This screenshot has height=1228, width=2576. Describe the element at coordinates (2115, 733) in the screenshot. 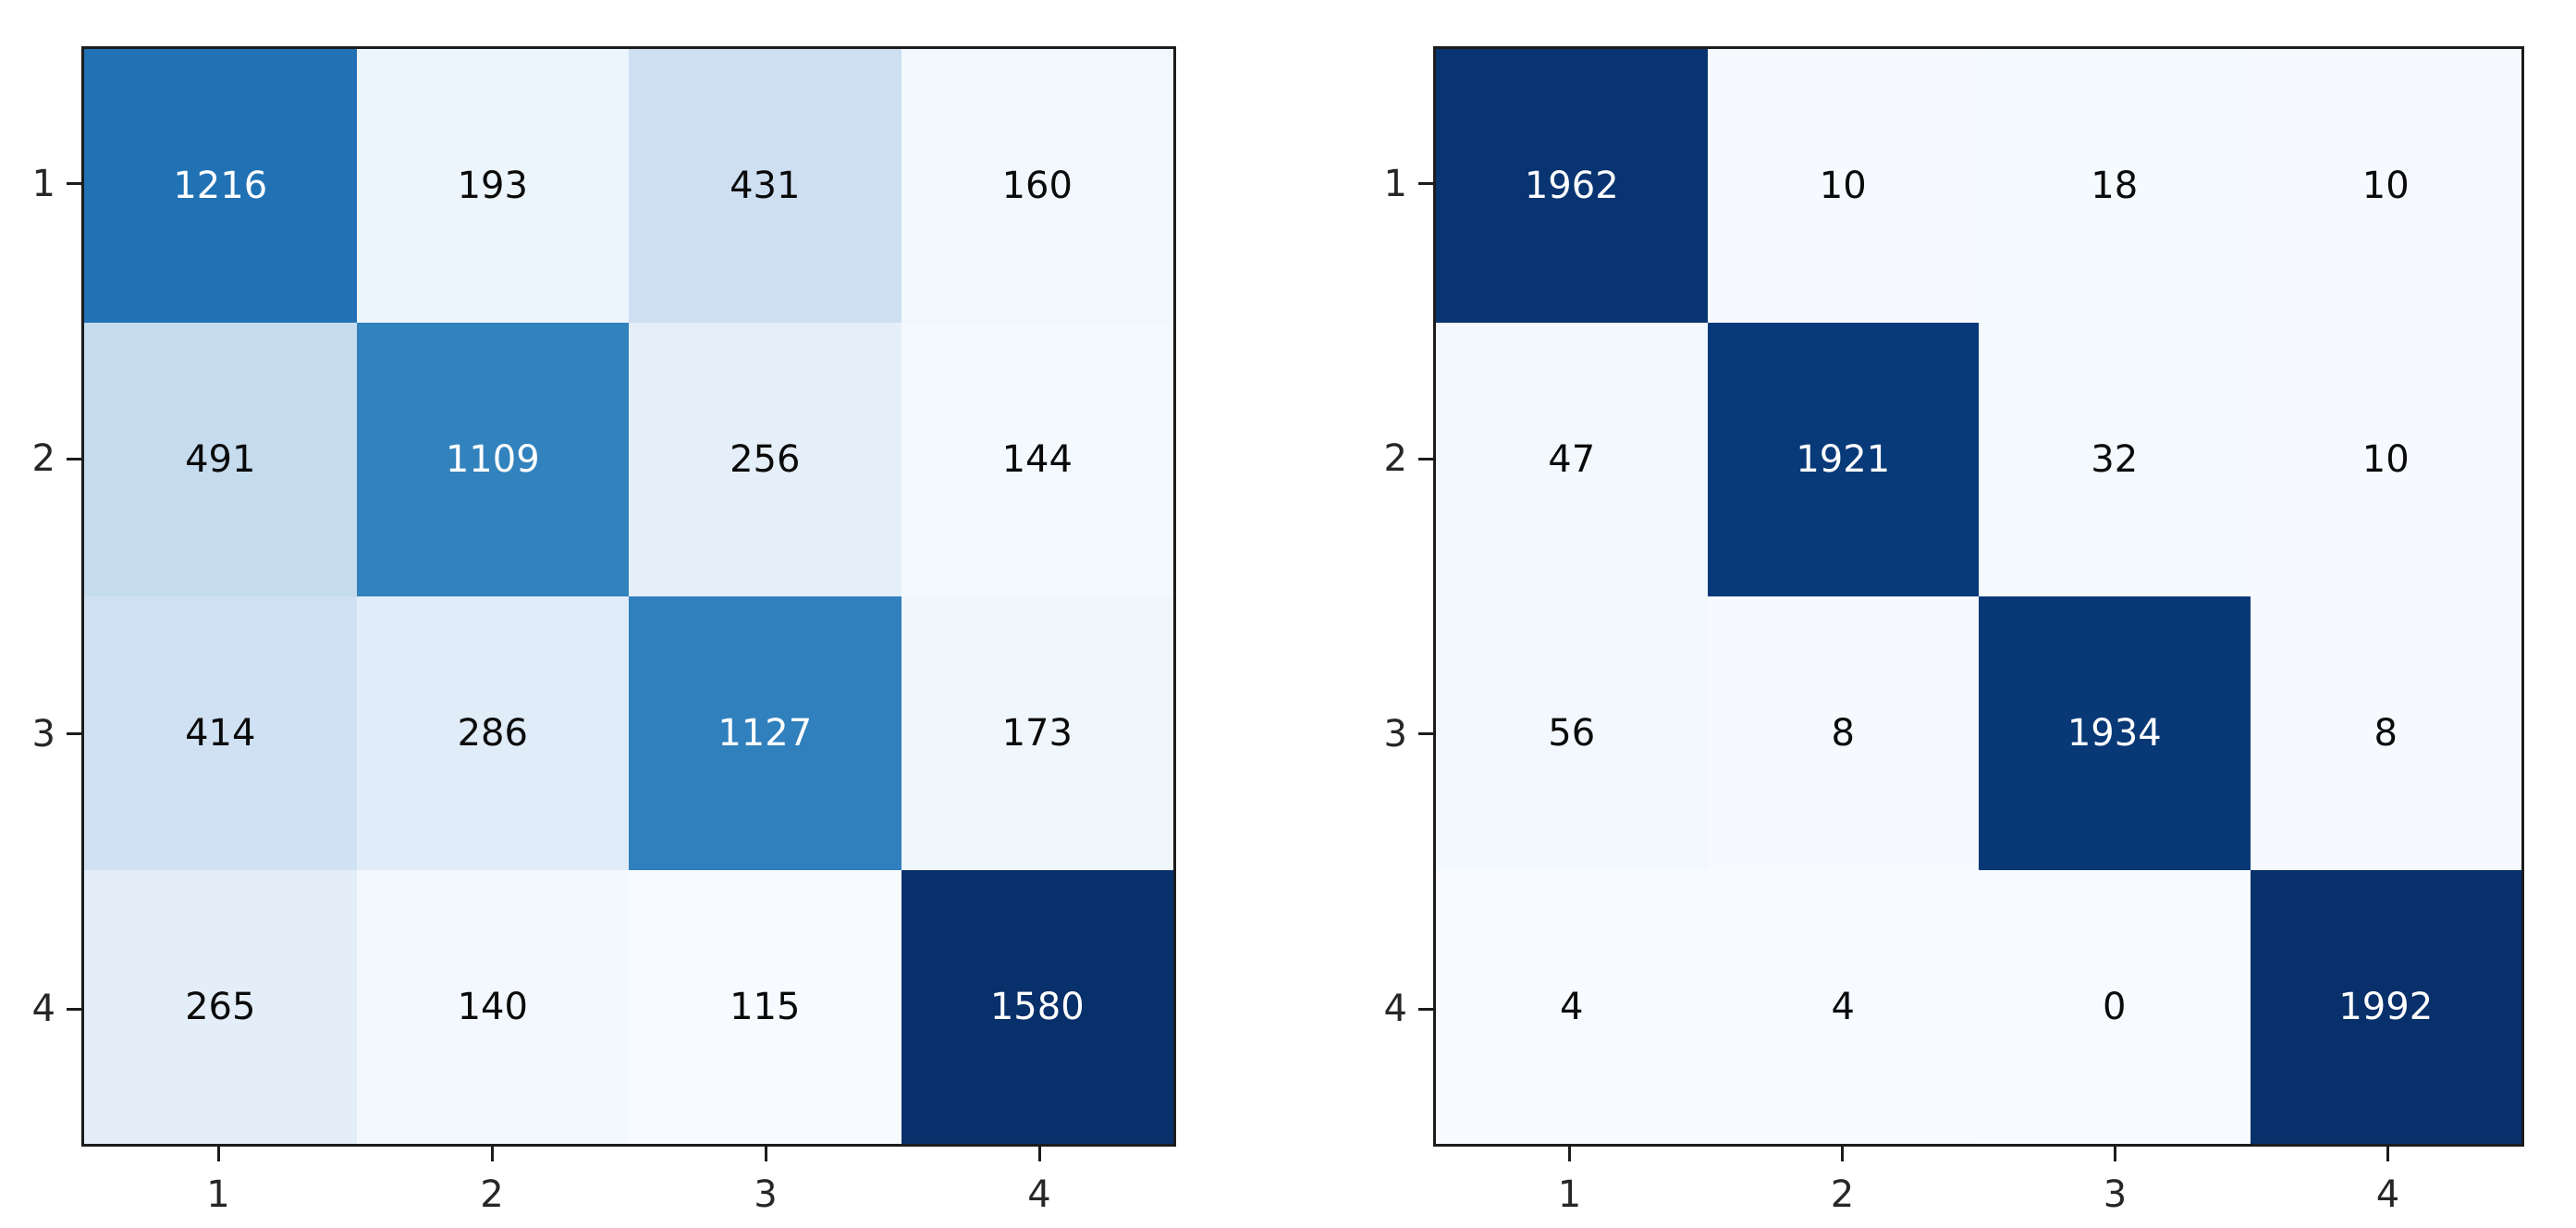

I see `confusion-matrix-right-cell-r3c3: 1934` at that location.